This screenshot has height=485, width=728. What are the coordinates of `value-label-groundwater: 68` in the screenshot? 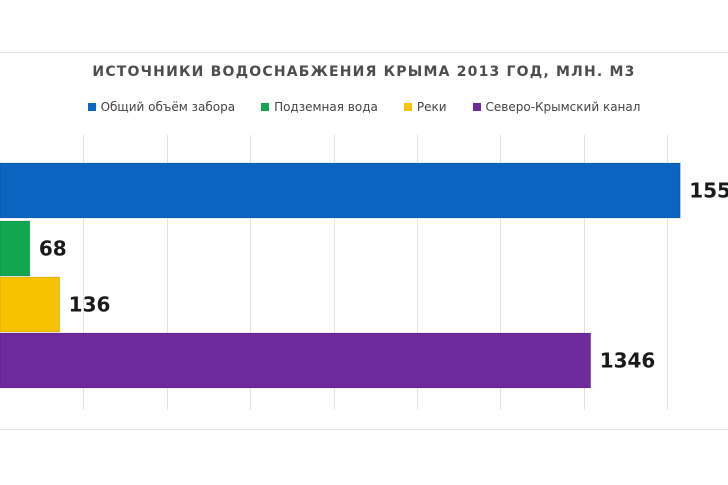 It's located at (53, 249).